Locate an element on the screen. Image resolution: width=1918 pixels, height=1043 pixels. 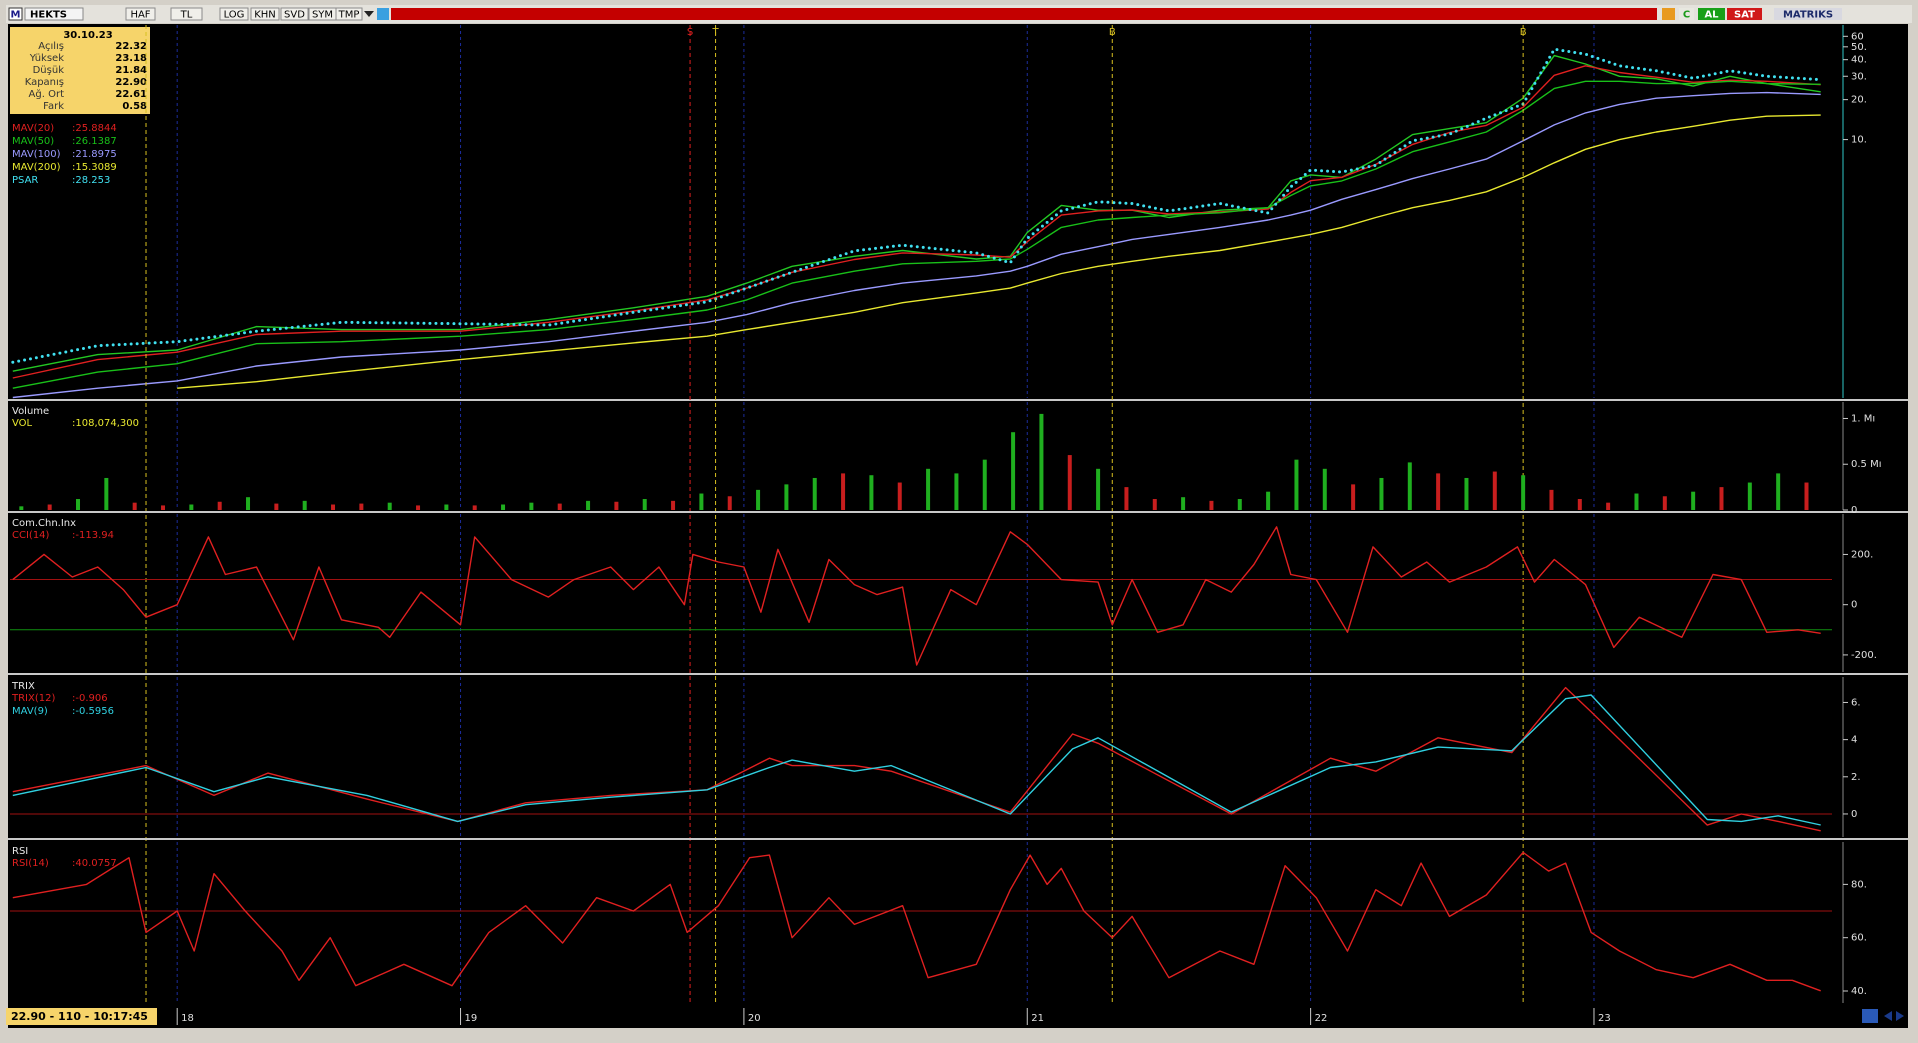
toolbar-button-label: LOG is located at coordinates (234, 15).